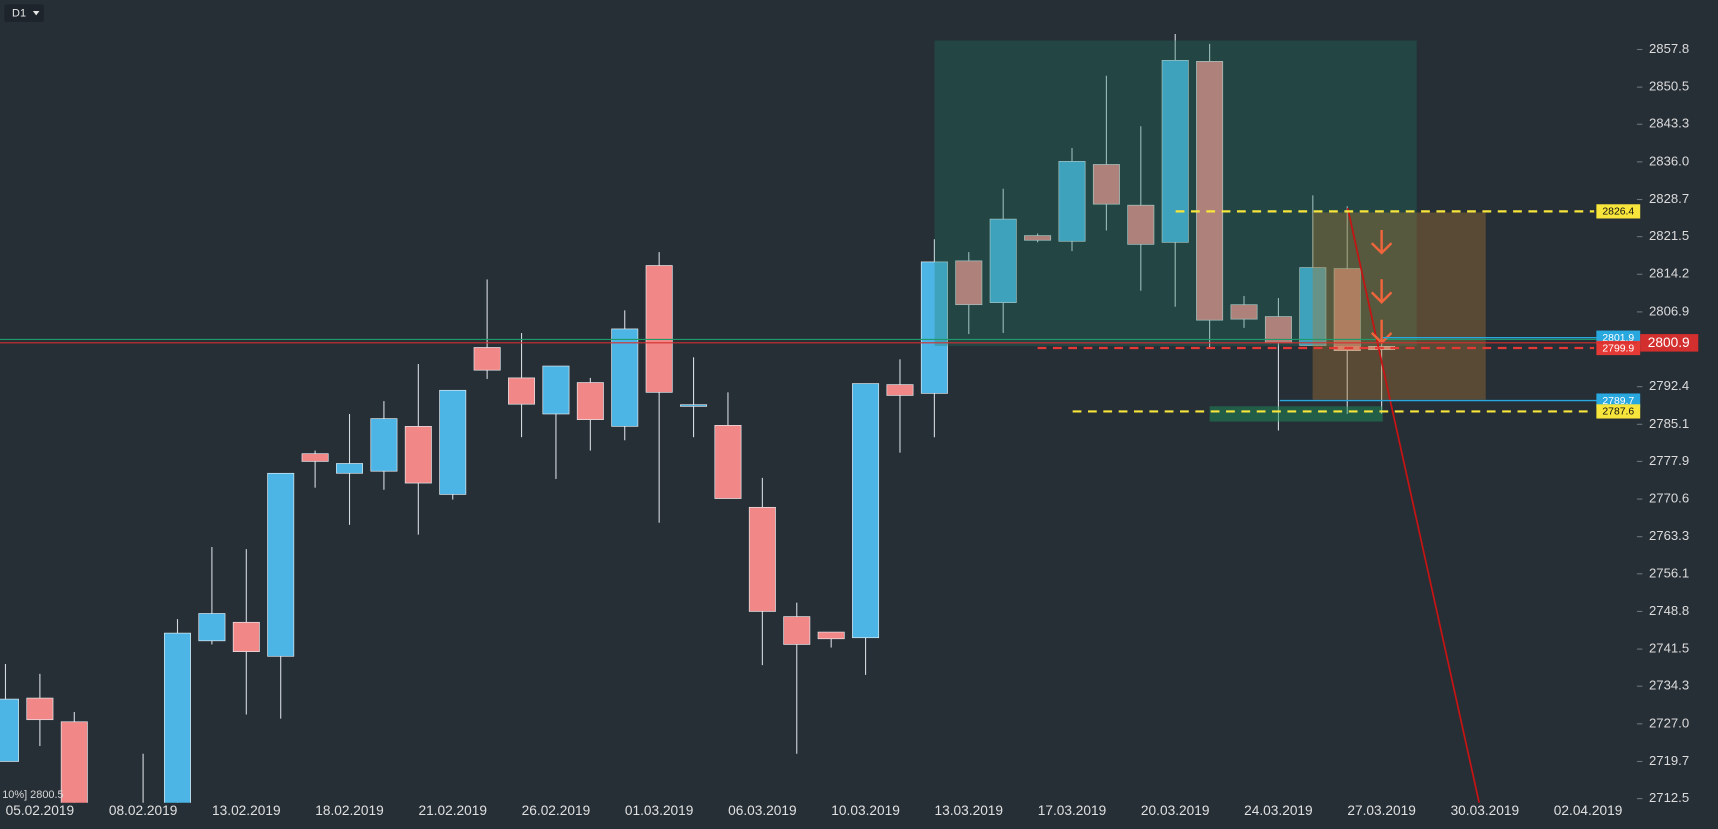 This screenshot has width=1718, height=829. I want to click on y-tick-label: 2857.8, so click(1669, 48).